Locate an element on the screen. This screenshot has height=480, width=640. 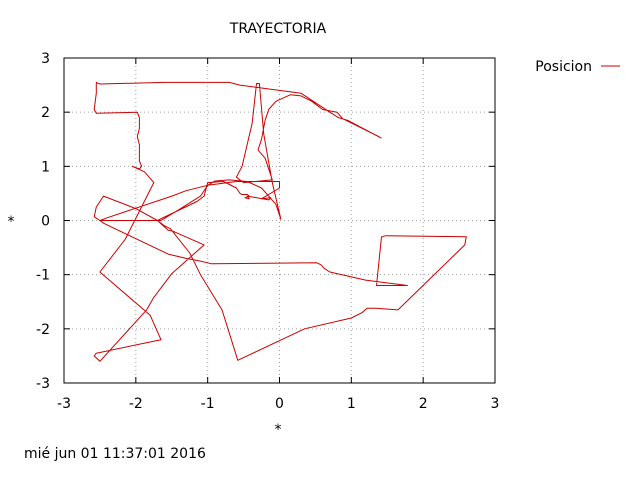
x-tick-label: 1 is located at coordinates (351, 404).